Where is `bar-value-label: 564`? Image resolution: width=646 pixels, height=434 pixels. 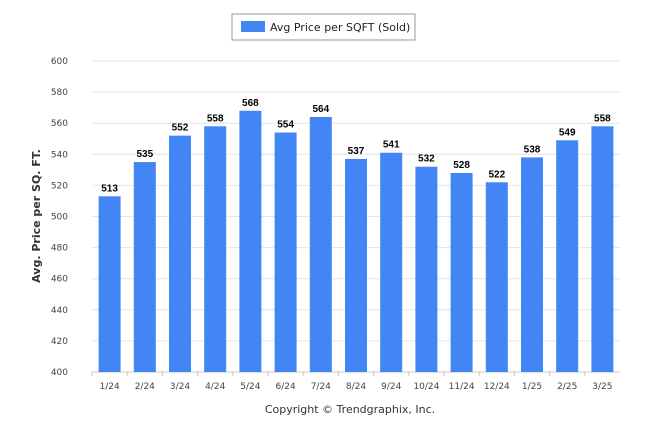
bar-value-label: 564 is located at coordinates (320, 109).